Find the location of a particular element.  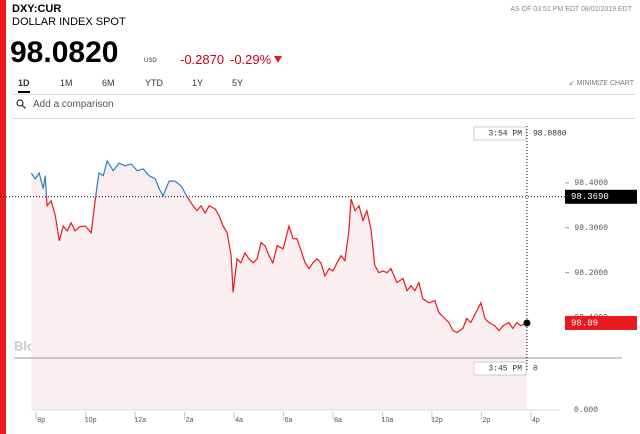

last-label: 98.09 is located at coordinates (584, 323).